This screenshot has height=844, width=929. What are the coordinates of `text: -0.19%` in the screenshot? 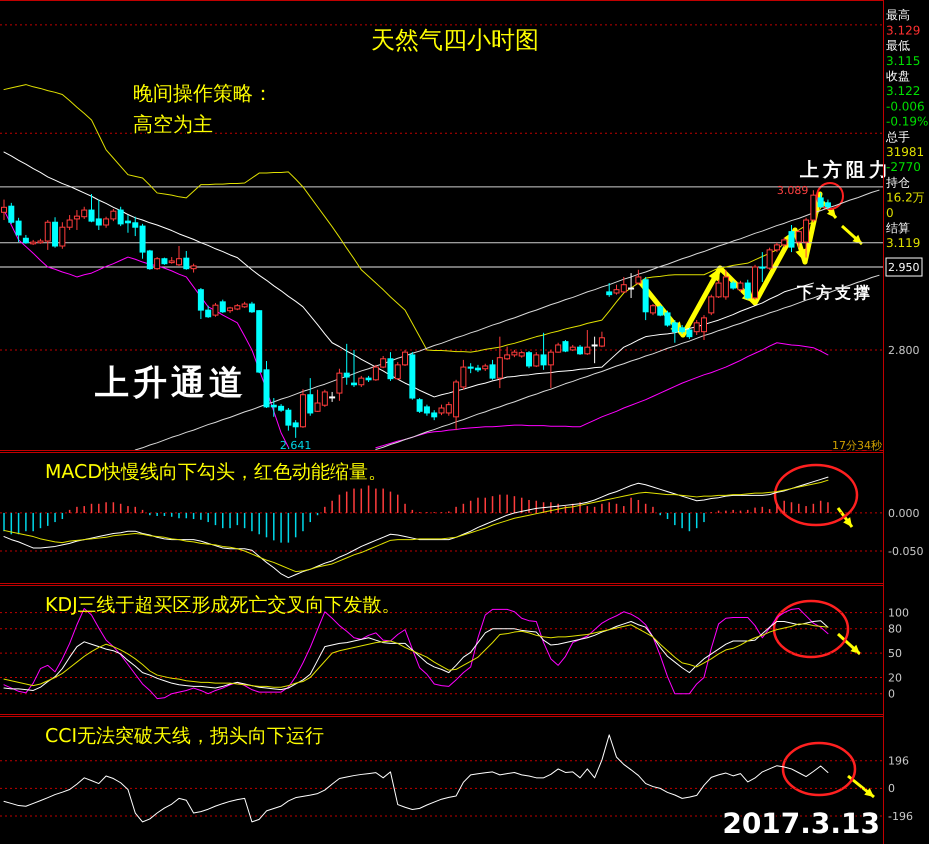 It's located at (907, 121).